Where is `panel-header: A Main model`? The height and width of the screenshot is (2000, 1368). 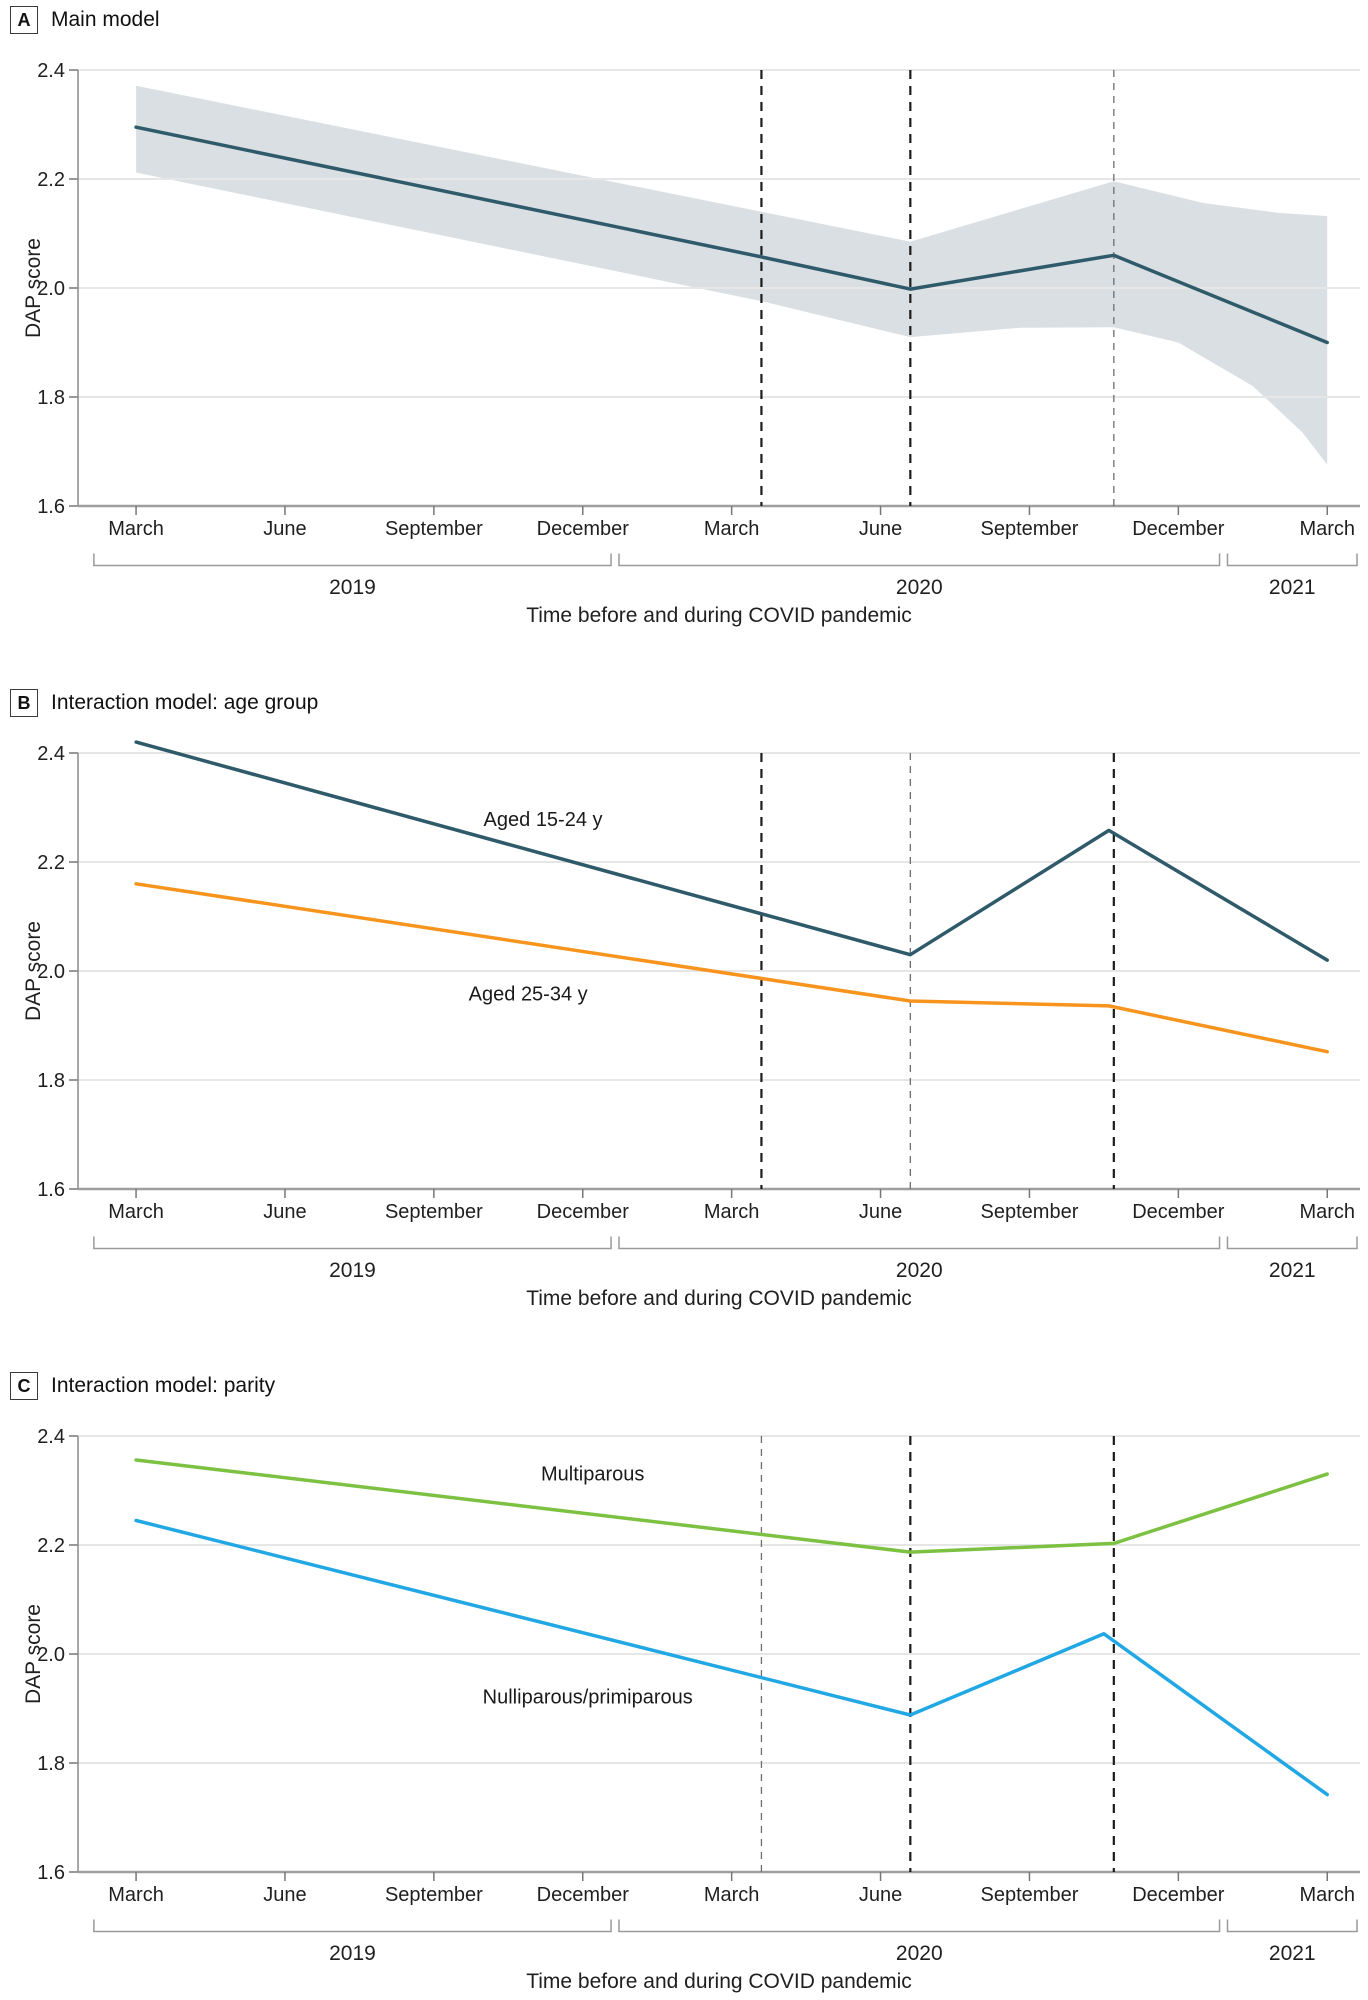 panel-header: A Main model is located at coordinates (85, 20).